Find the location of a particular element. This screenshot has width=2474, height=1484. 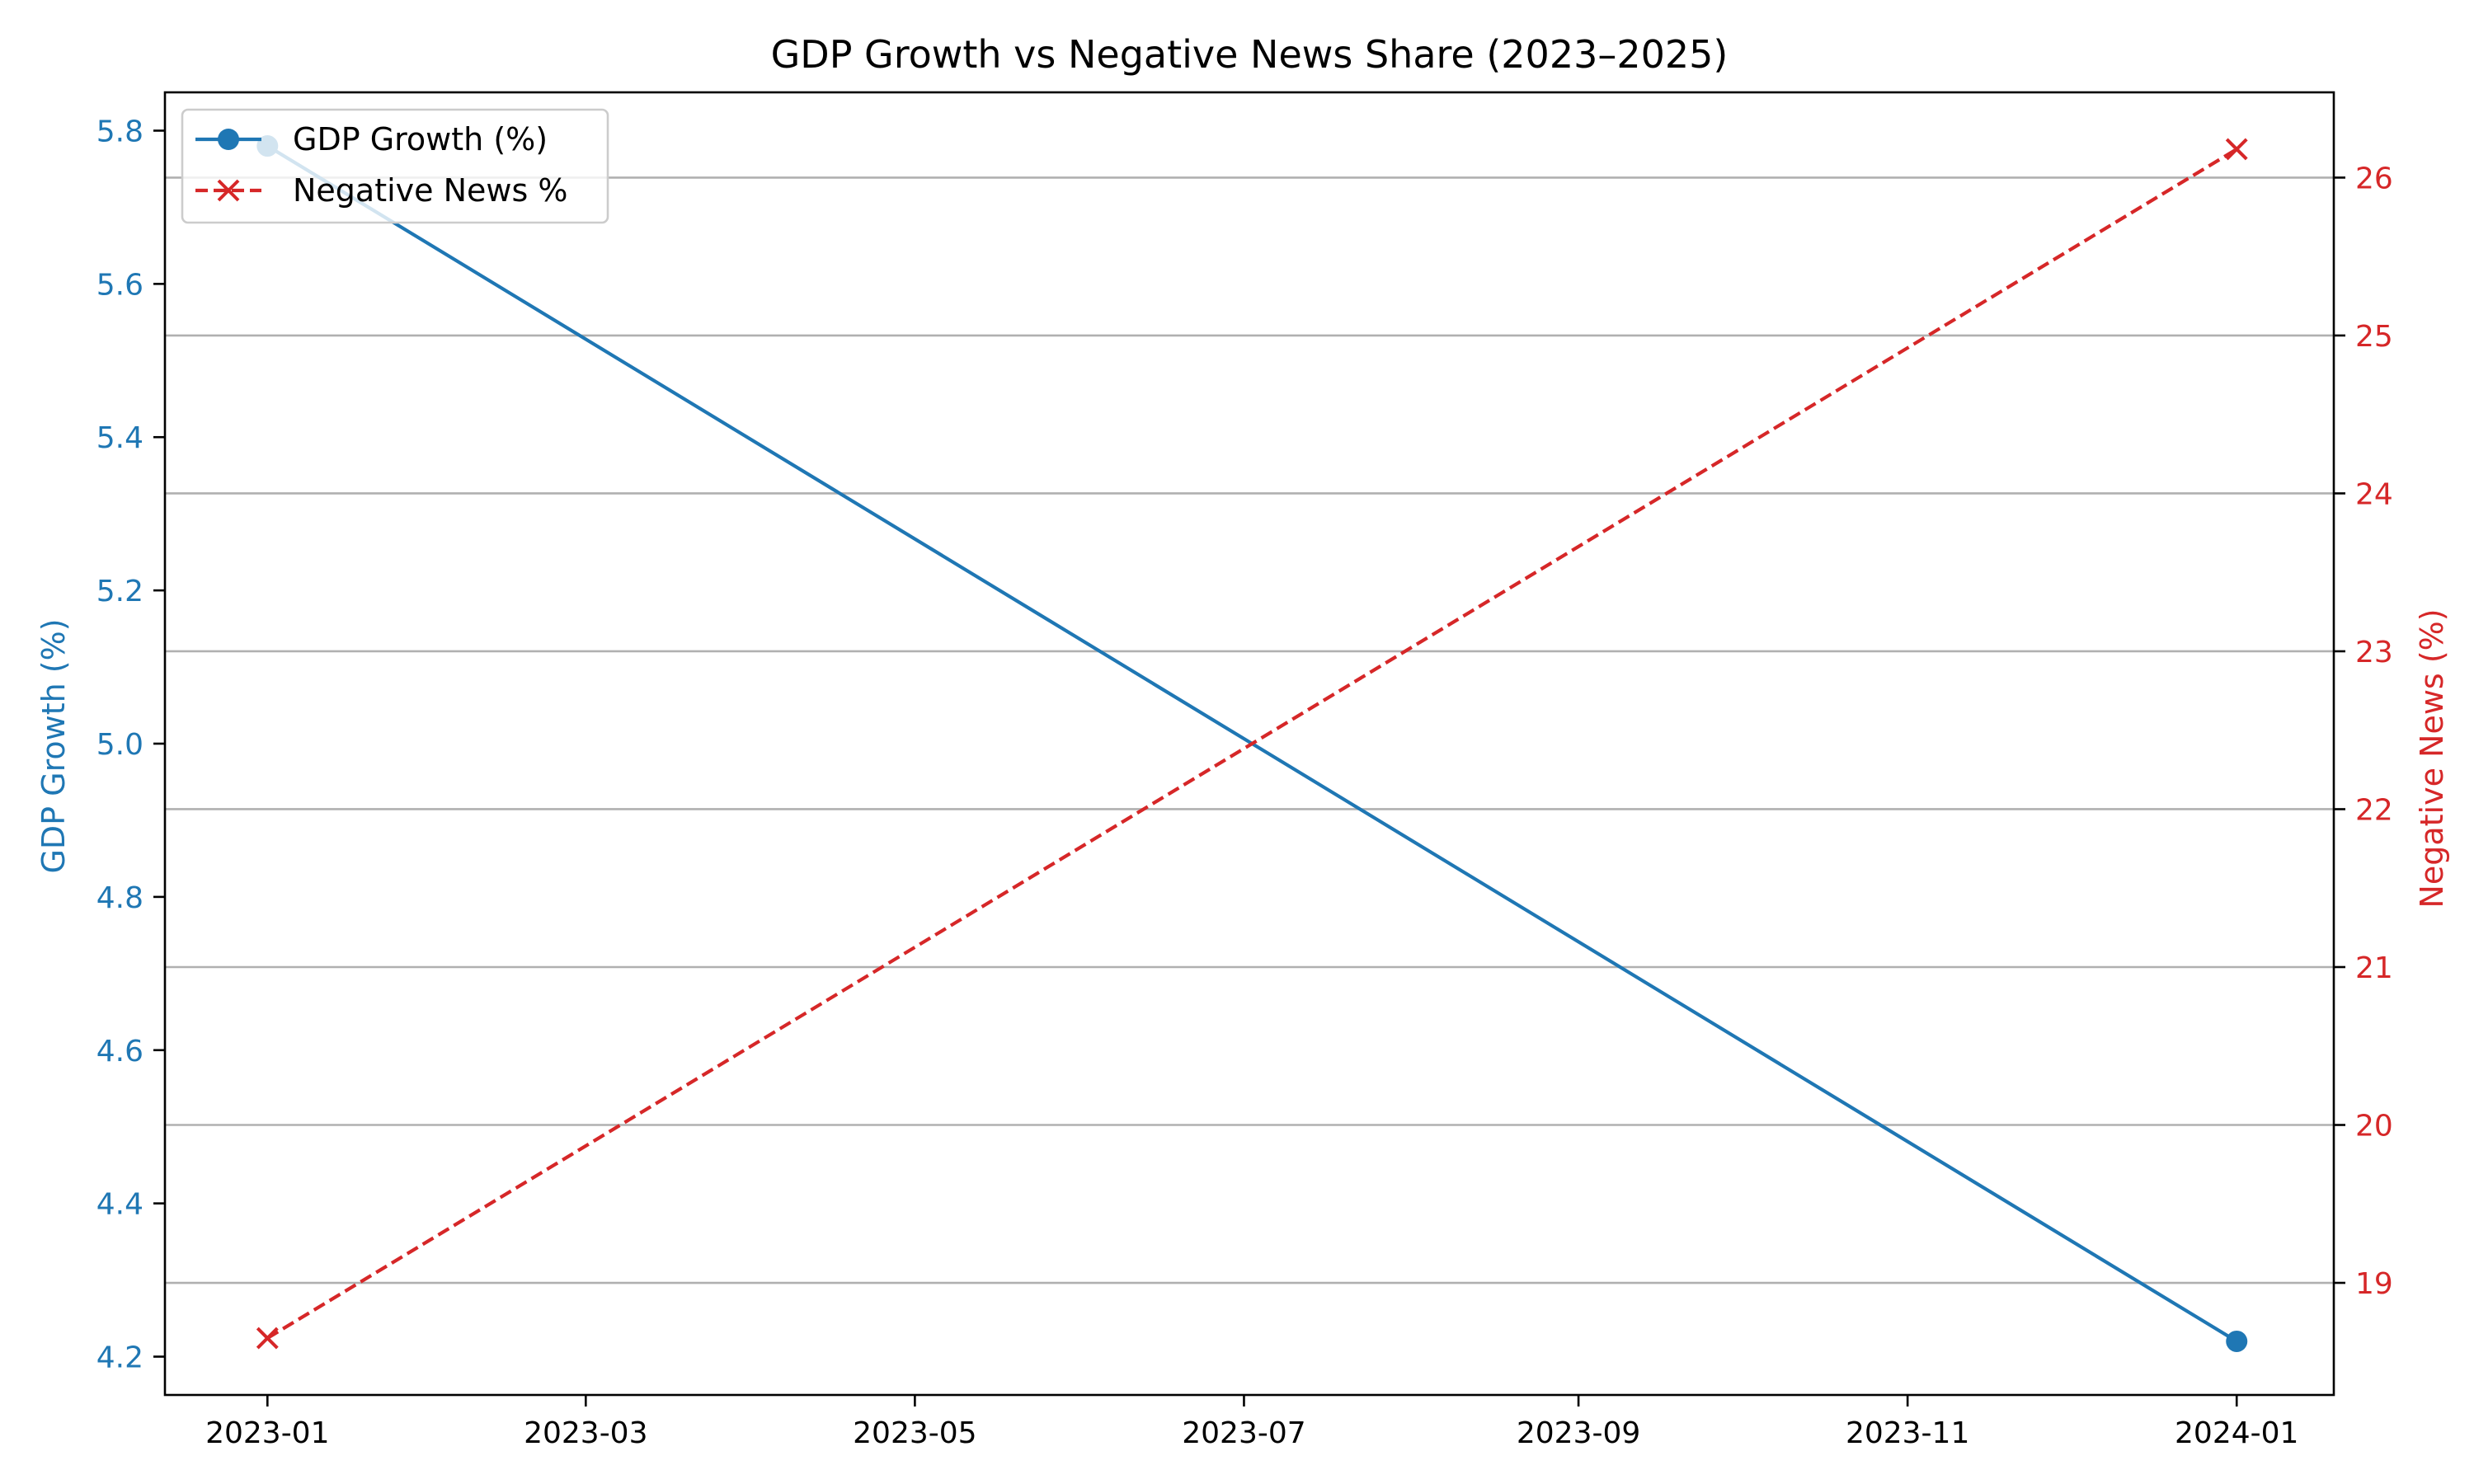

right-y-tick-label: 26 is located at coordinates (2374, 178).